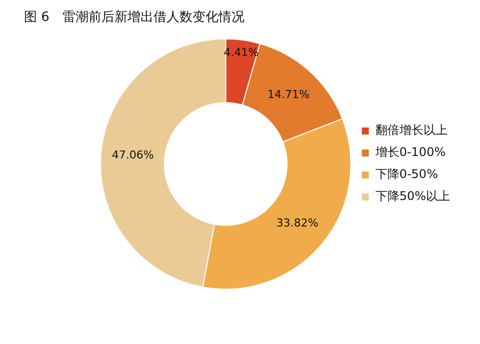 The width and height of the screenshot is (480, 344). Describe the element at coordinates (412, 196) in the screenshot. I see `legend-label: 下降50%以上` at that location.